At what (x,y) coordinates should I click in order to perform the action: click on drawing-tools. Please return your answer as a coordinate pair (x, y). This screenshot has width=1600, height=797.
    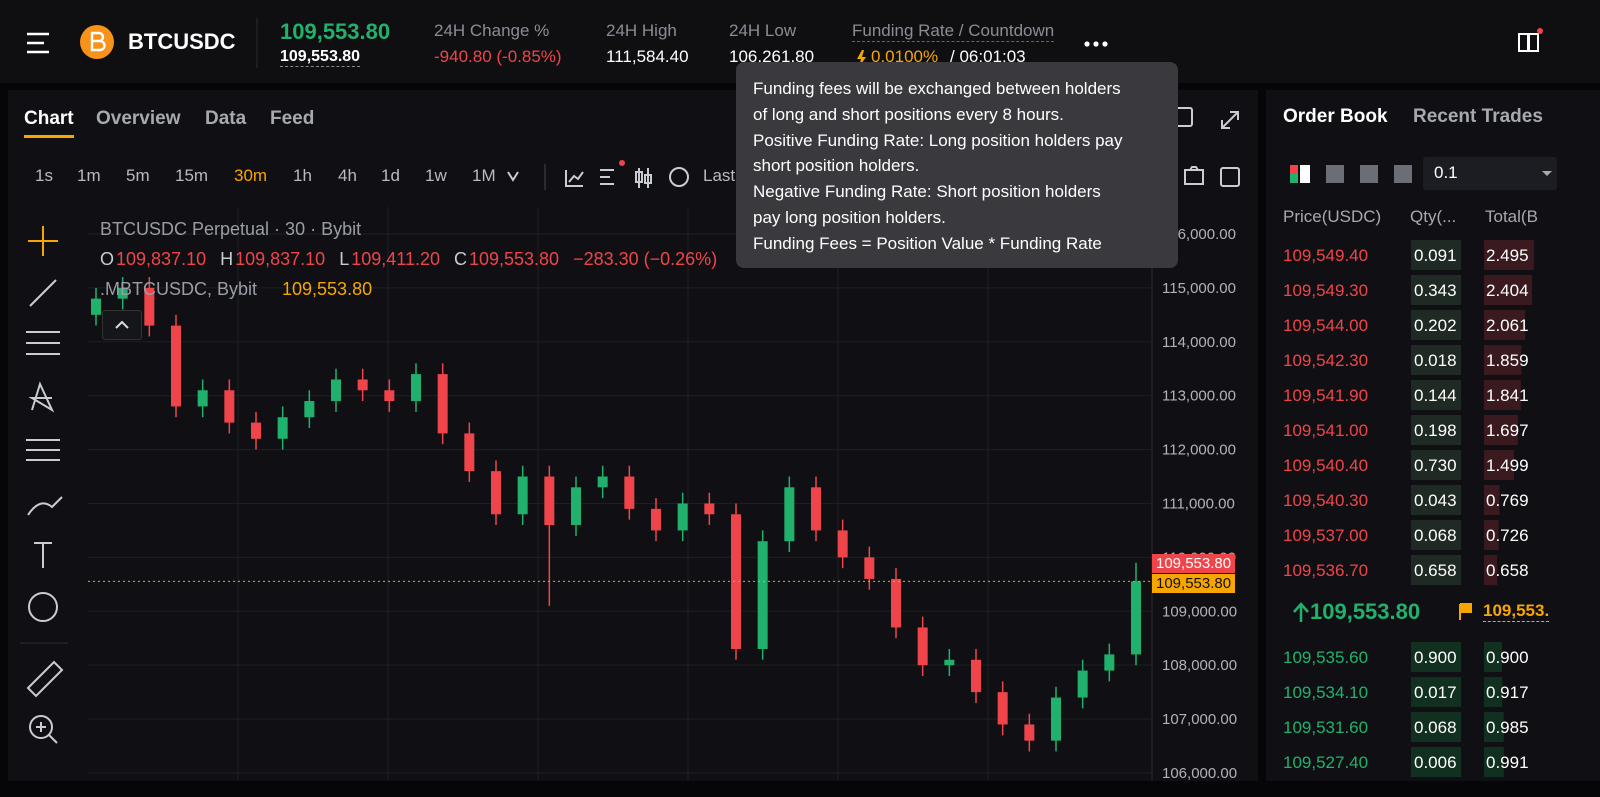
    Looking at the image, I should click on (45, 485).